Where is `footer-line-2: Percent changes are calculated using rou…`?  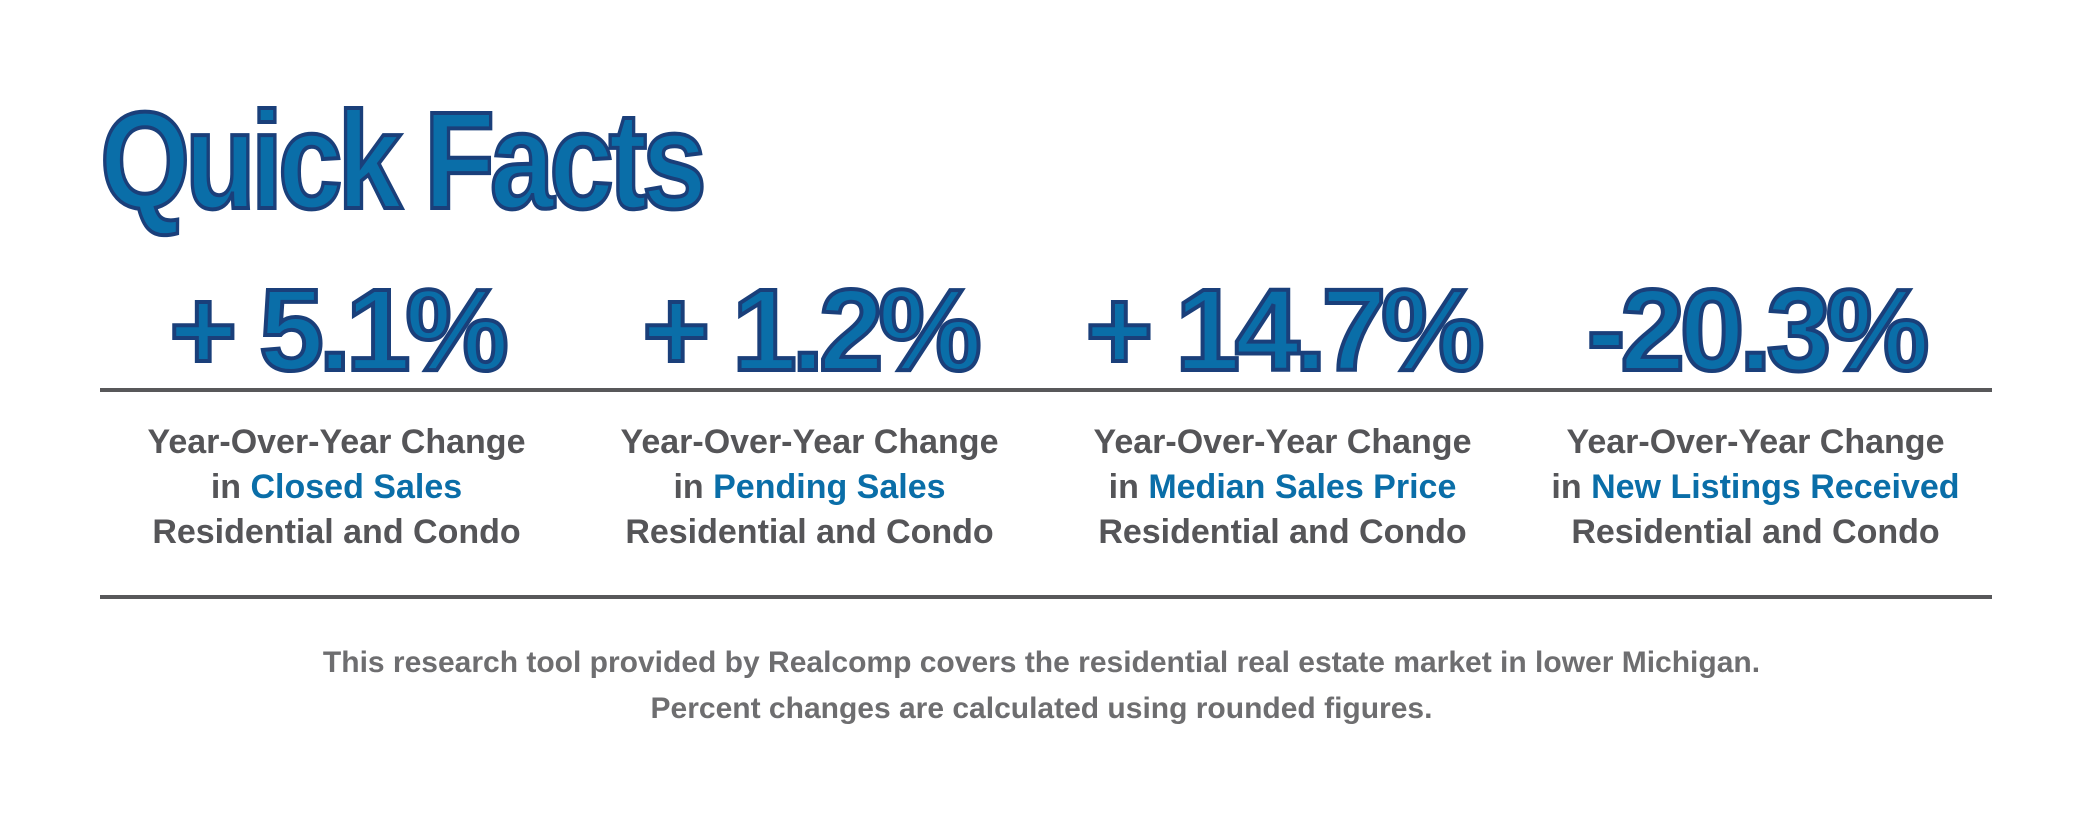
footer-line-2: Percent changes are calculated using rou… is located at coordinates (1041, 708).